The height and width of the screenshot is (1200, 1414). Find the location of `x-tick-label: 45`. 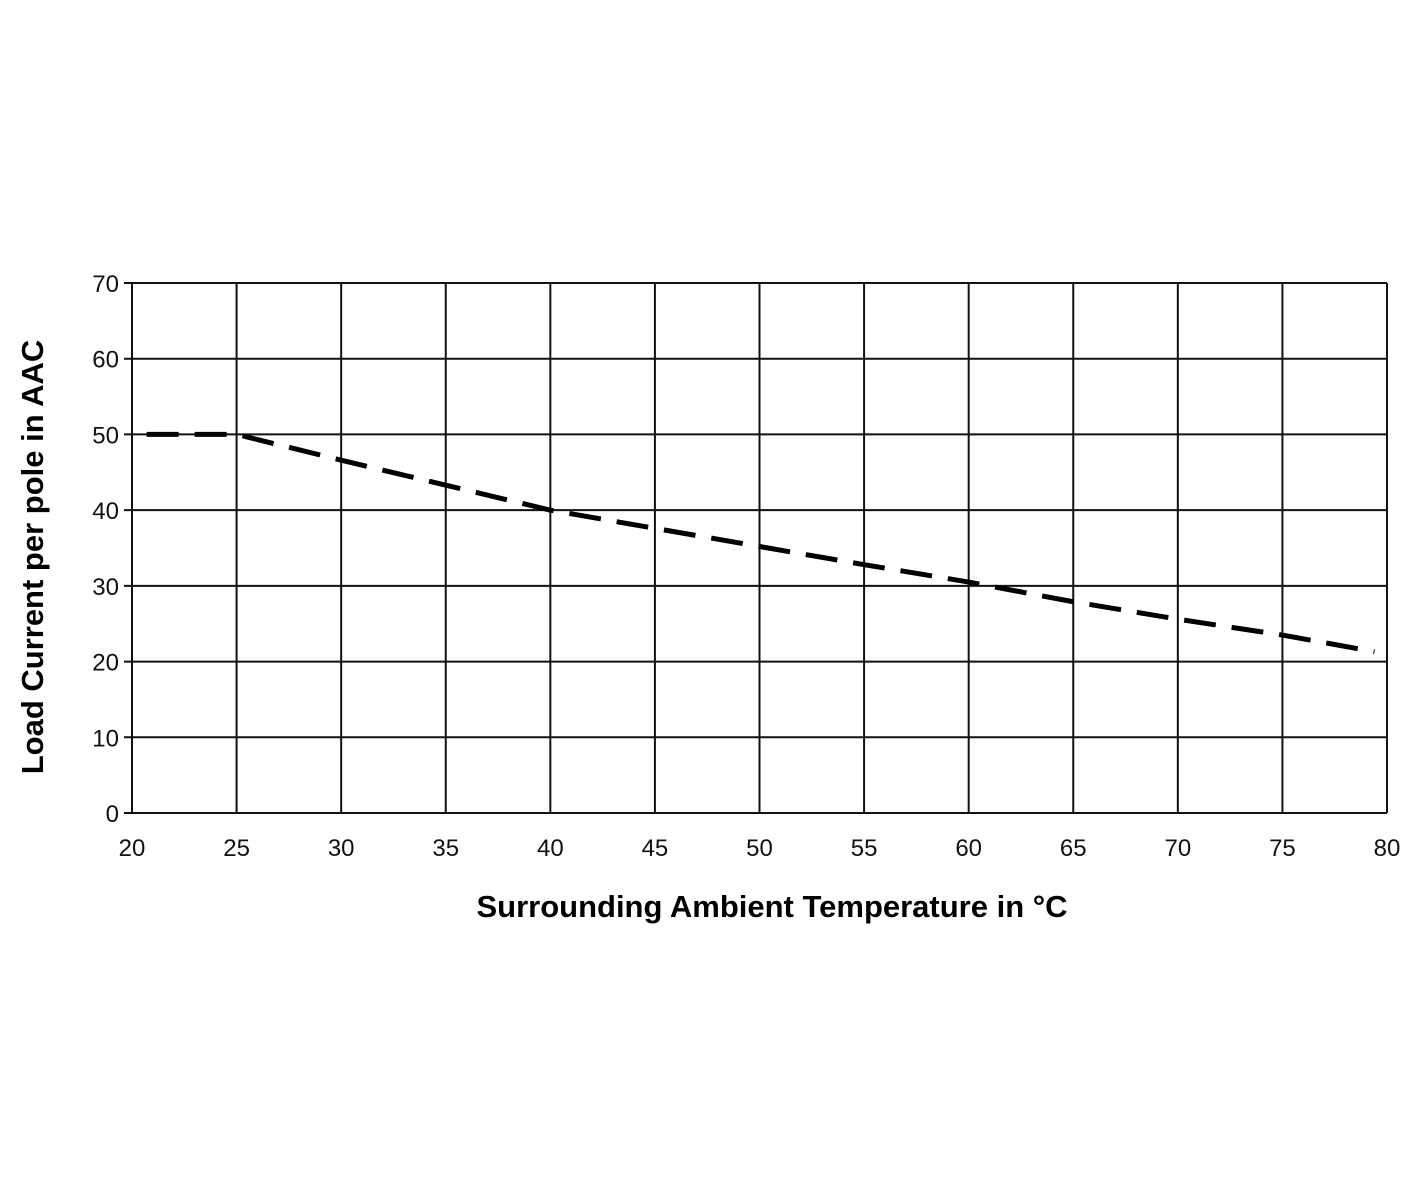

x-tick-label: 45 is located at coordinates (655, 848).